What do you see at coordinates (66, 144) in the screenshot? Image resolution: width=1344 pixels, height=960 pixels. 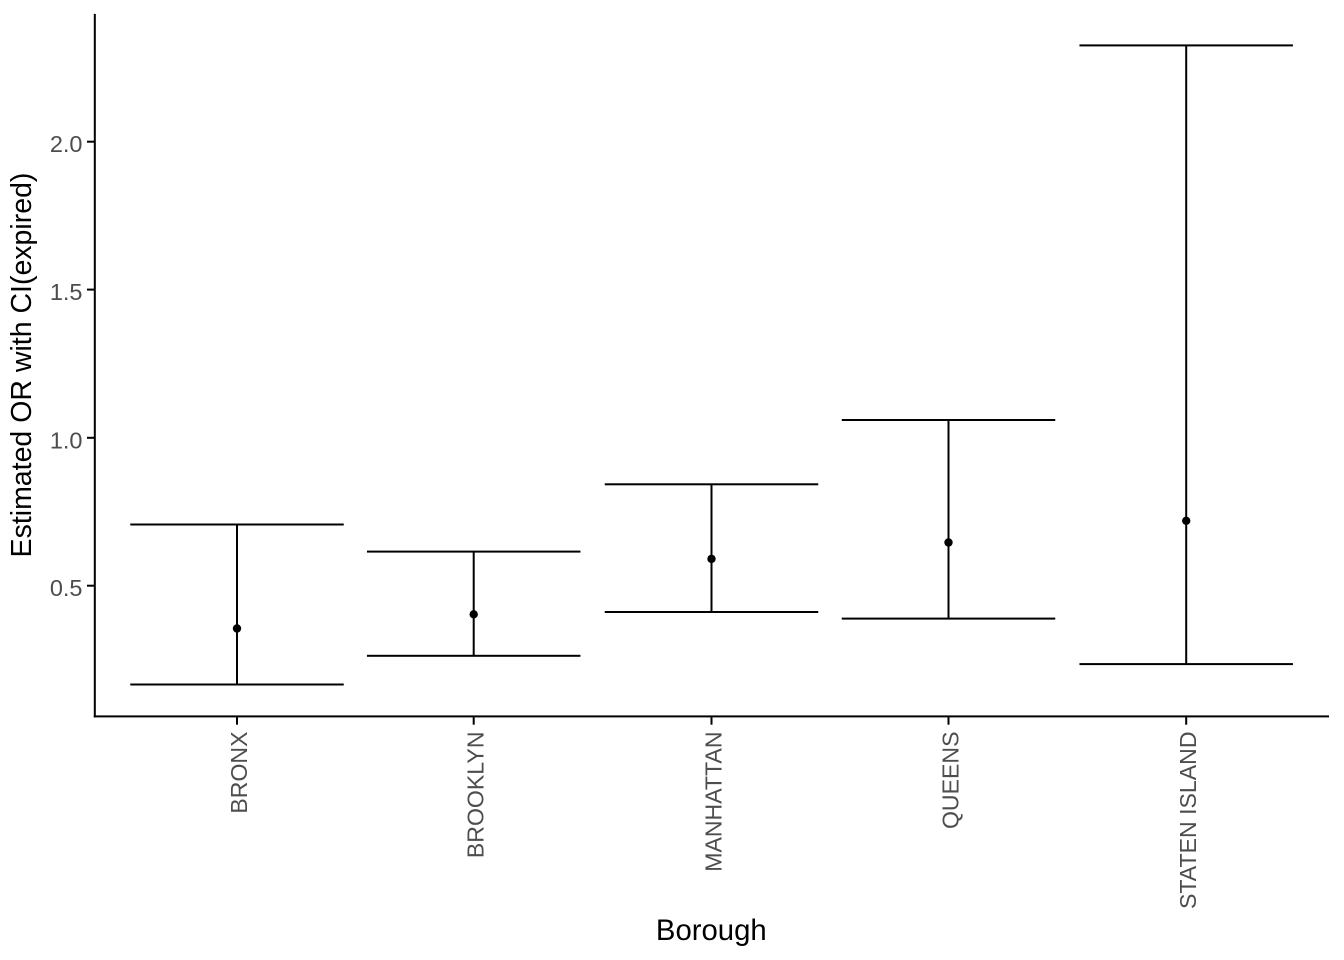 I see `svg-text: 2.0` at bounding box center [66, 144].